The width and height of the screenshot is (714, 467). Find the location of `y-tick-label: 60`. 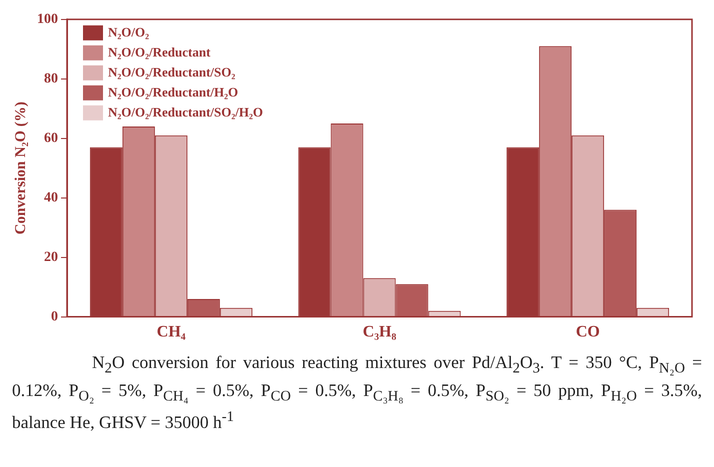

y-tick-label: 60 is located at coordinates (51, 138).